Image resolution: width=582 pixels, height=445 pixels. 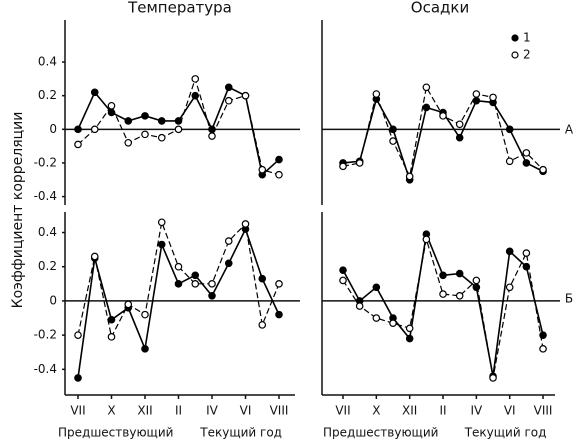 I want to click on x-tick-label: II, so click(x=178, y=411).